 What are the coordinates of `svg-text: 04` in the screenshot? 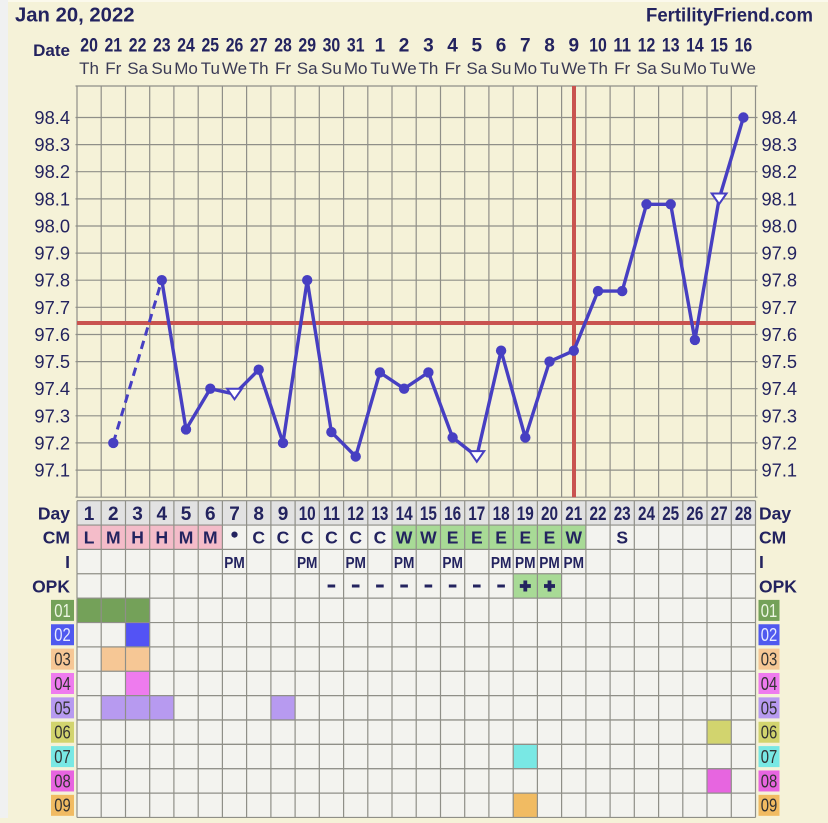 It's located at (62, 684).